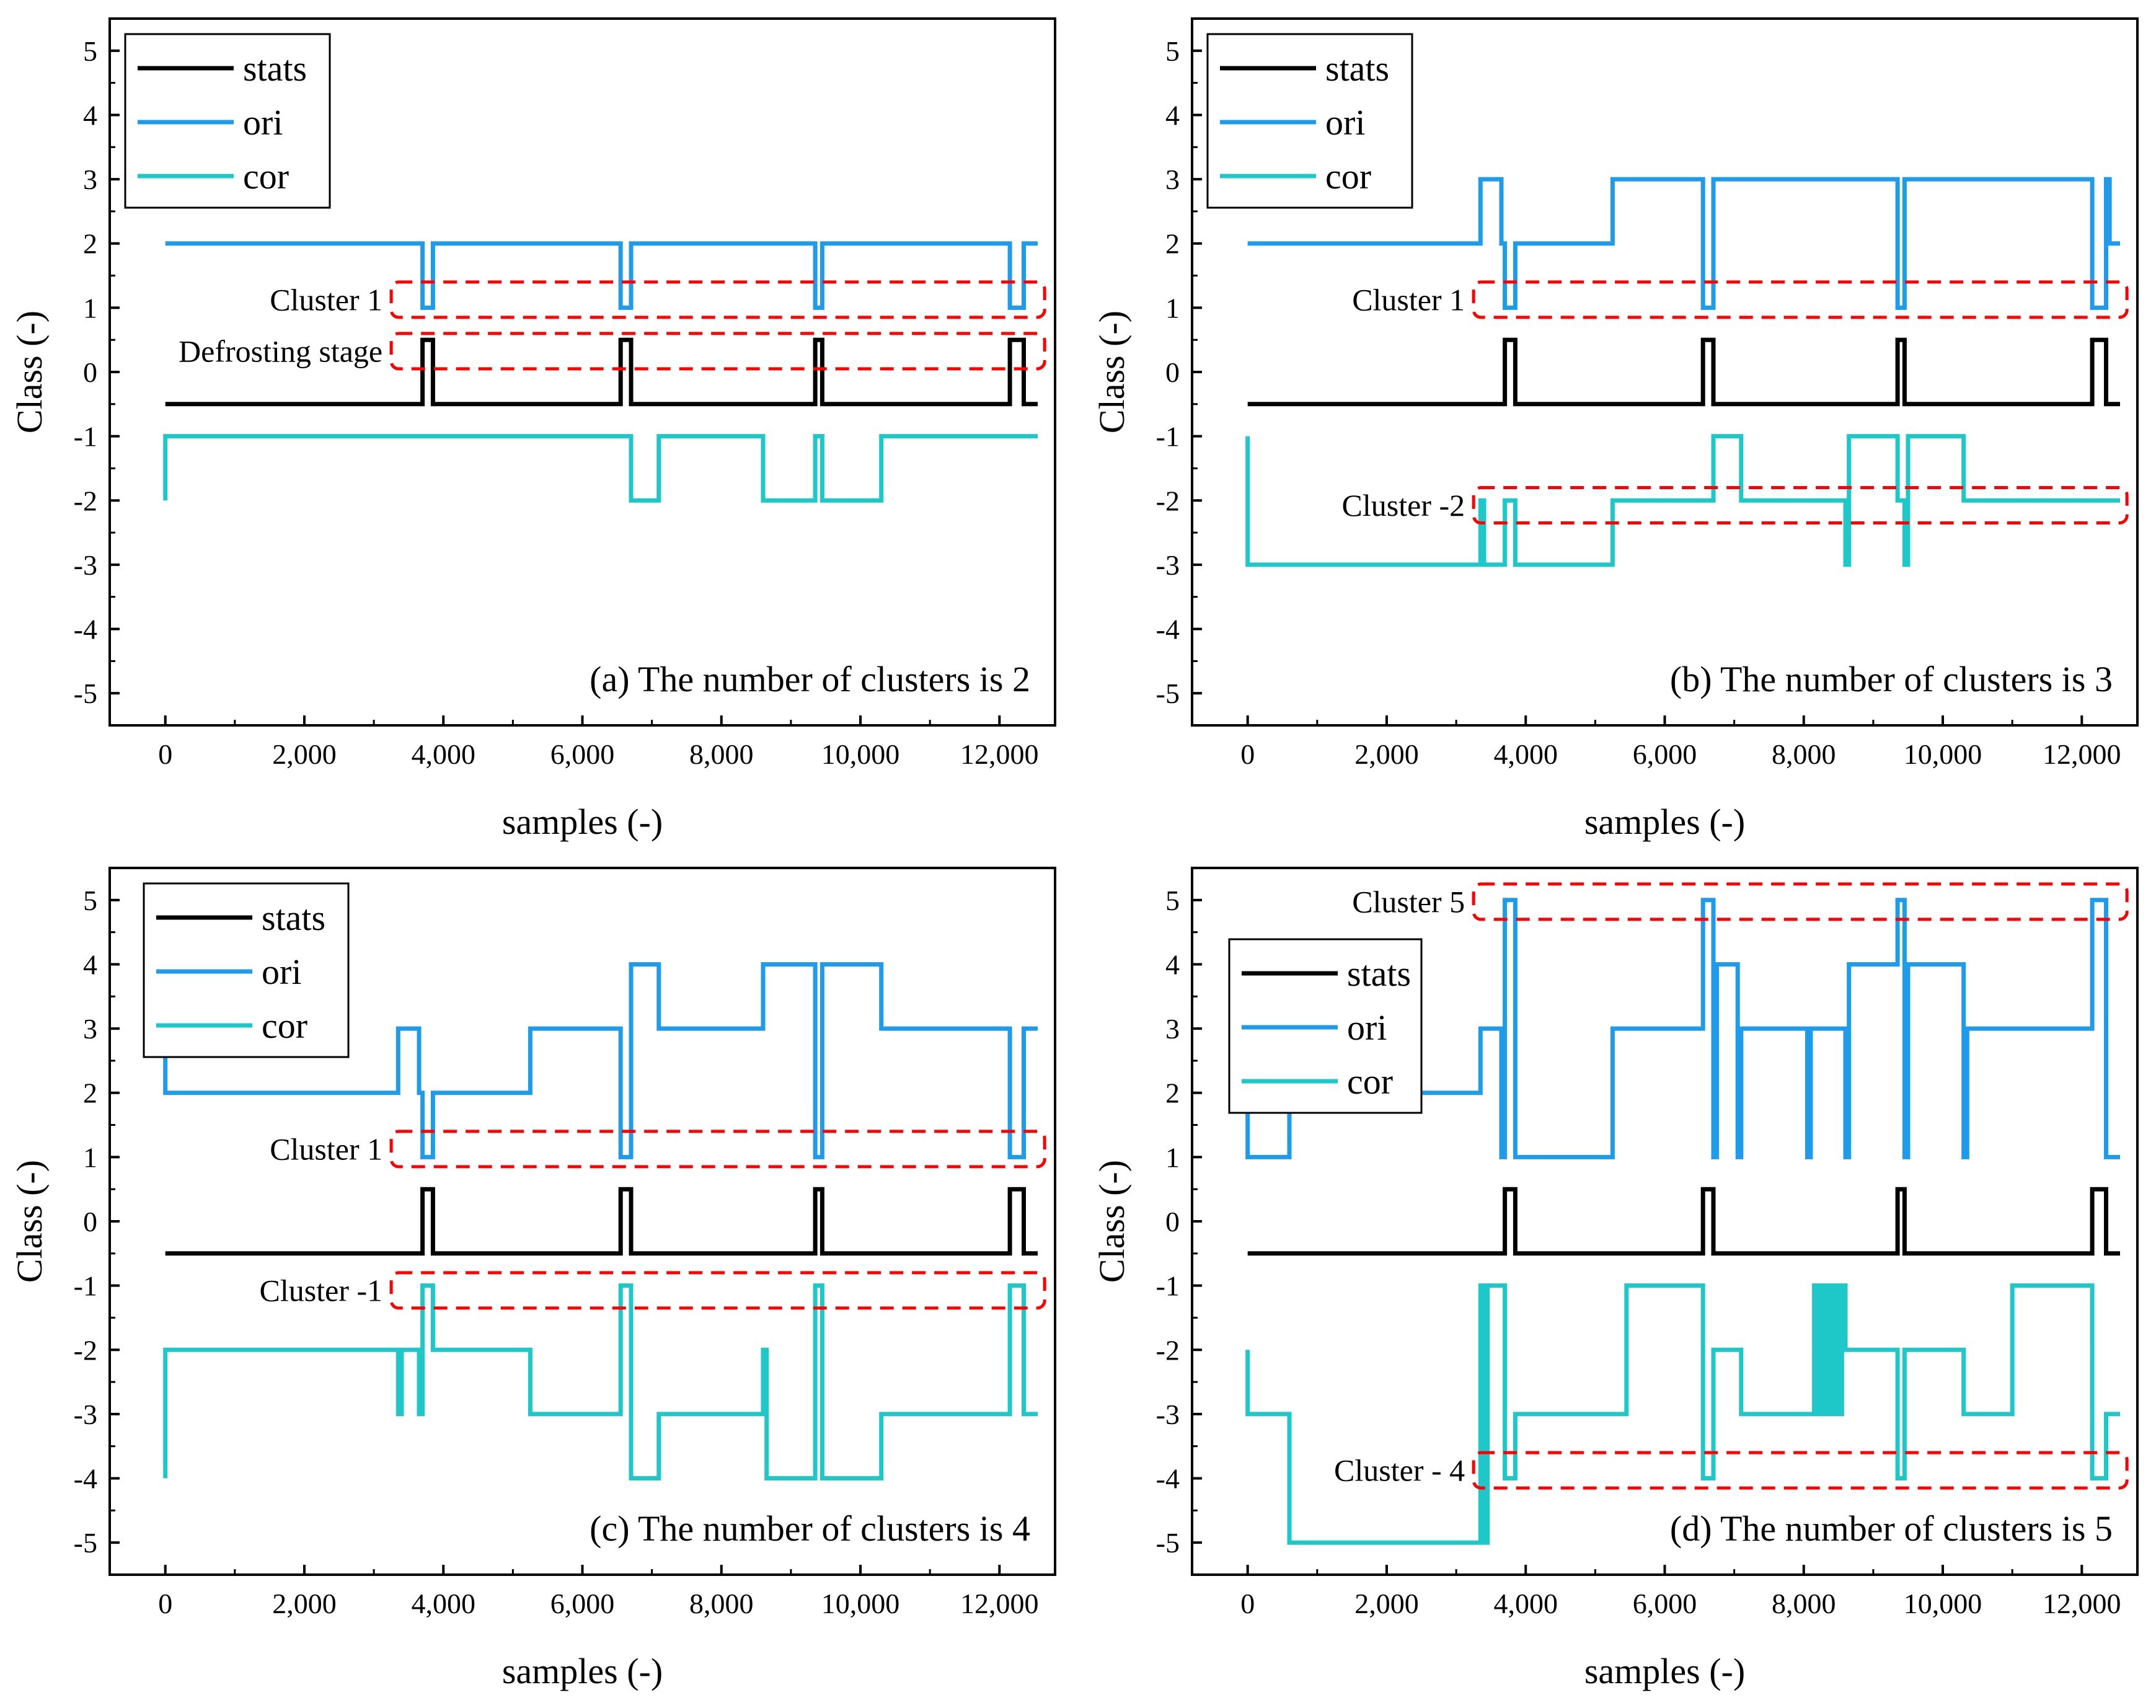  I want to click on annotation-label: Cluster - 4, so click(1399, 1470).